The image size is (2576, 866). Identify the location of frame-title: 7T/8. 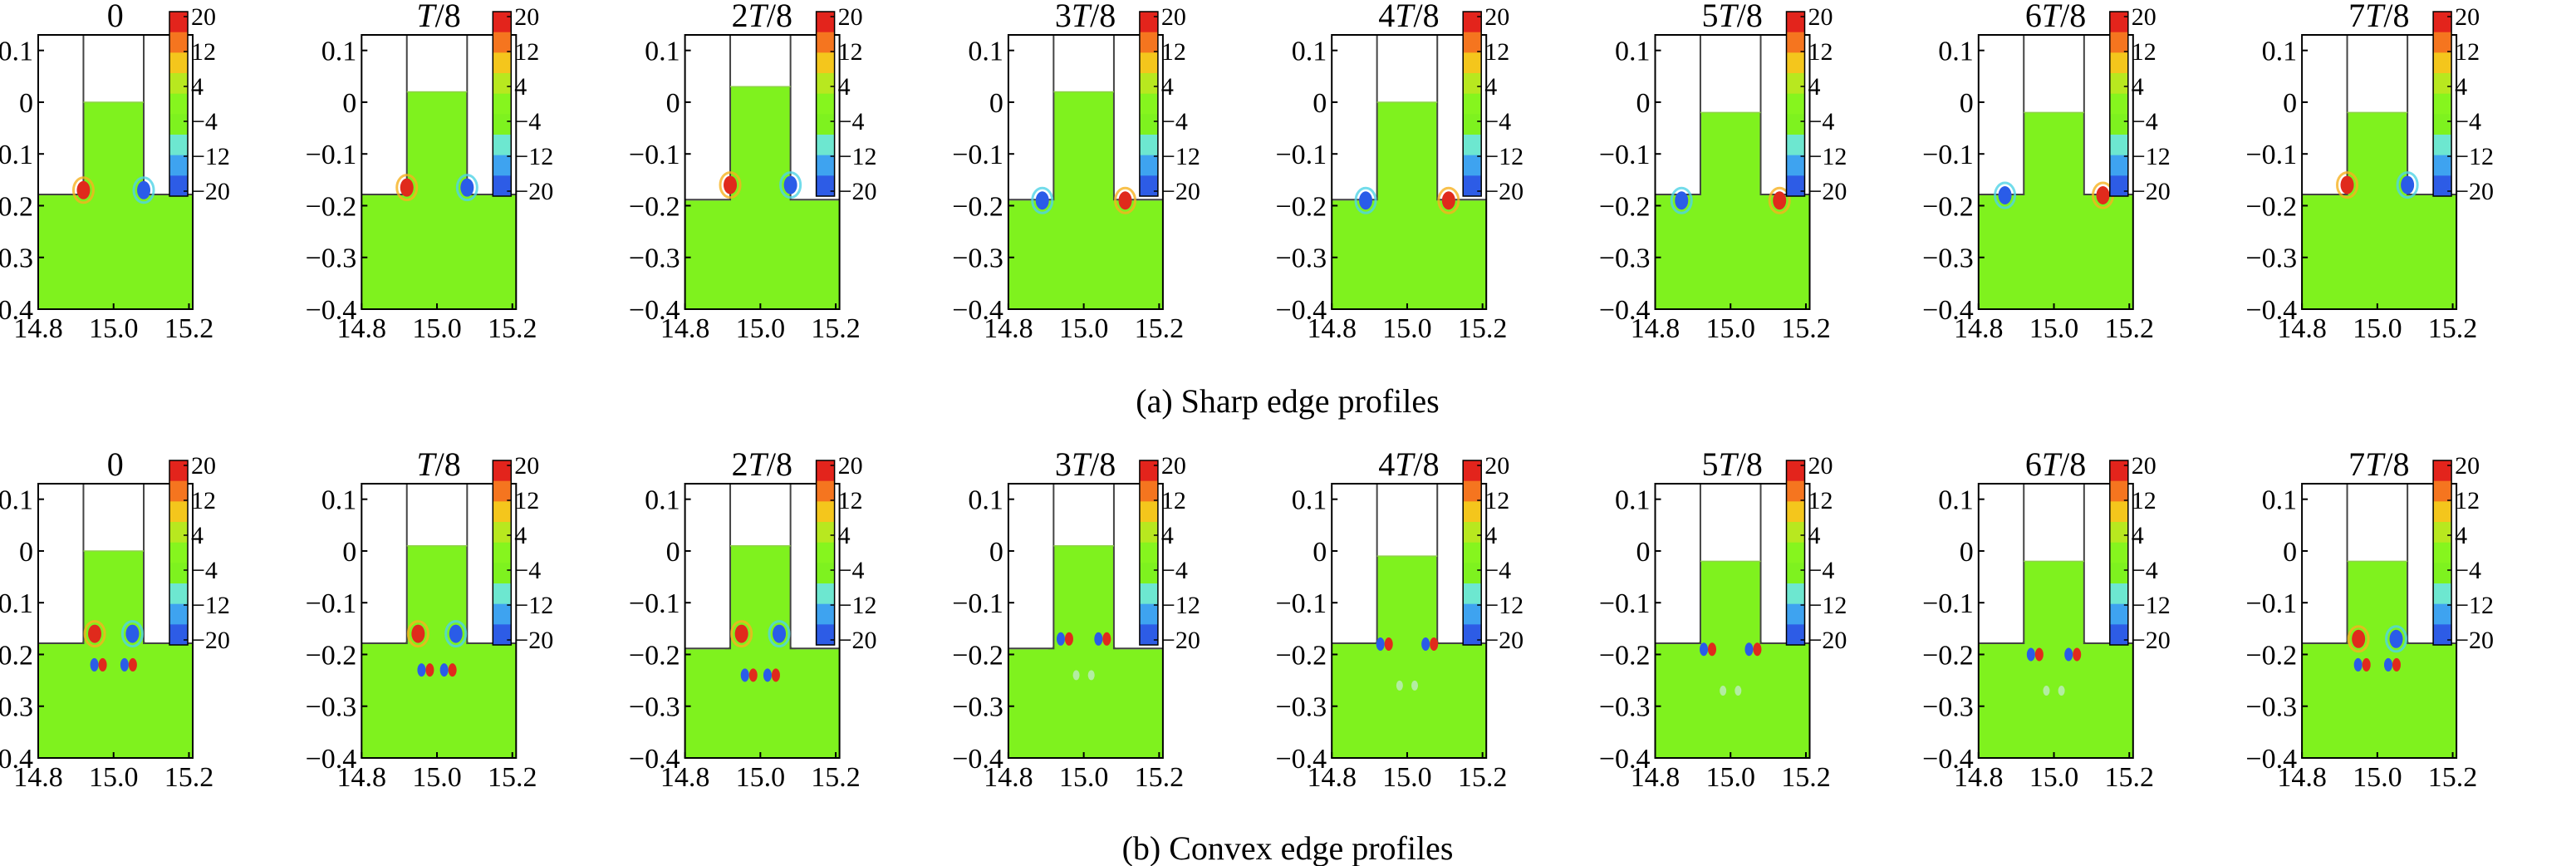
(2378, 17).